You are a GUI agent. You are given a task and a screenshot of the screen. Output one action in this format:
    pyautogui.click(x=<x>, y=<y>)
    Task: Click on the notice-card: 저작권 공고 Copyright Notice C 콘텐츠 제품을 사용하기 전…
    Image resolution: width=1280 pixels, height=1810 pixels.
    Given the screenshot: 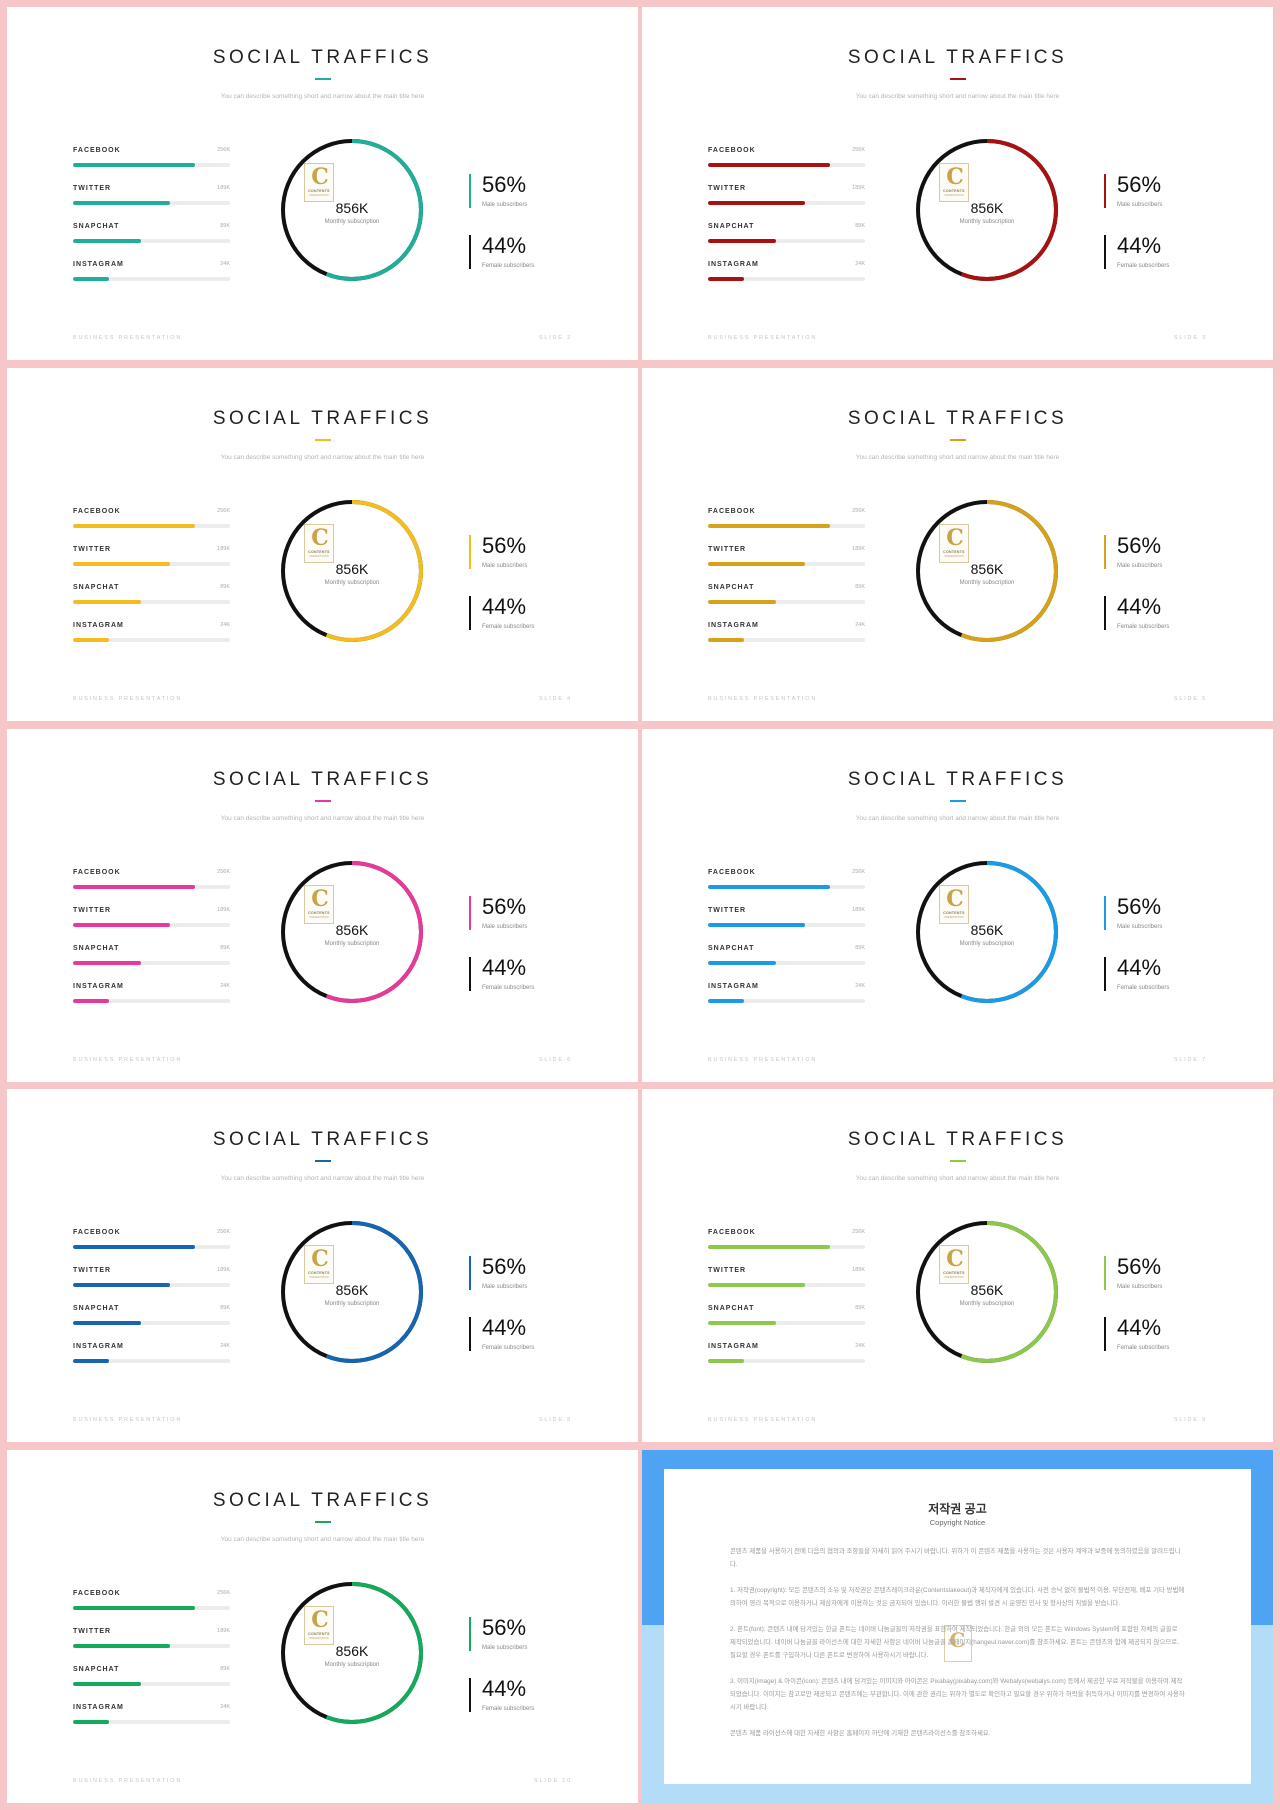 What is the action you would take?
    pyautogui.click(x=957, y=1626)
    